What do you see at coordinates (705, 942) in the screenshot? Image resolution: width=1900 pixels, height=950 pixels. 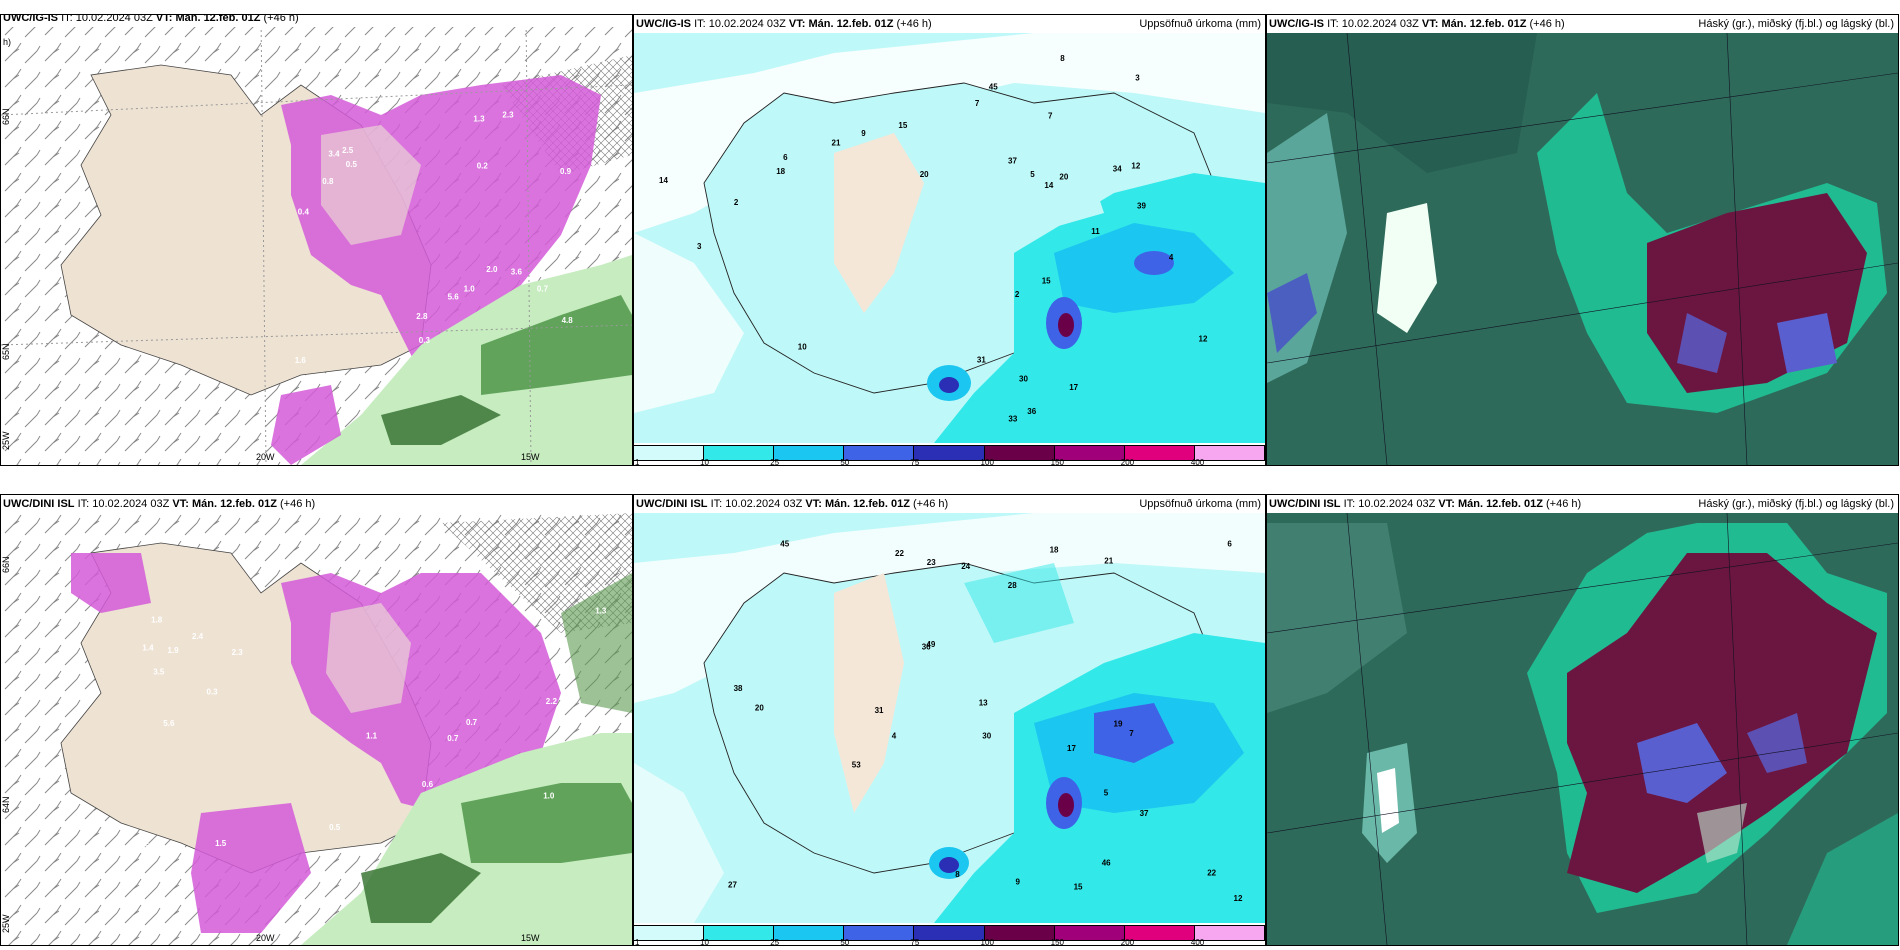 I see `colorbar-tick-label: 10` at bounding box center [705, 942].